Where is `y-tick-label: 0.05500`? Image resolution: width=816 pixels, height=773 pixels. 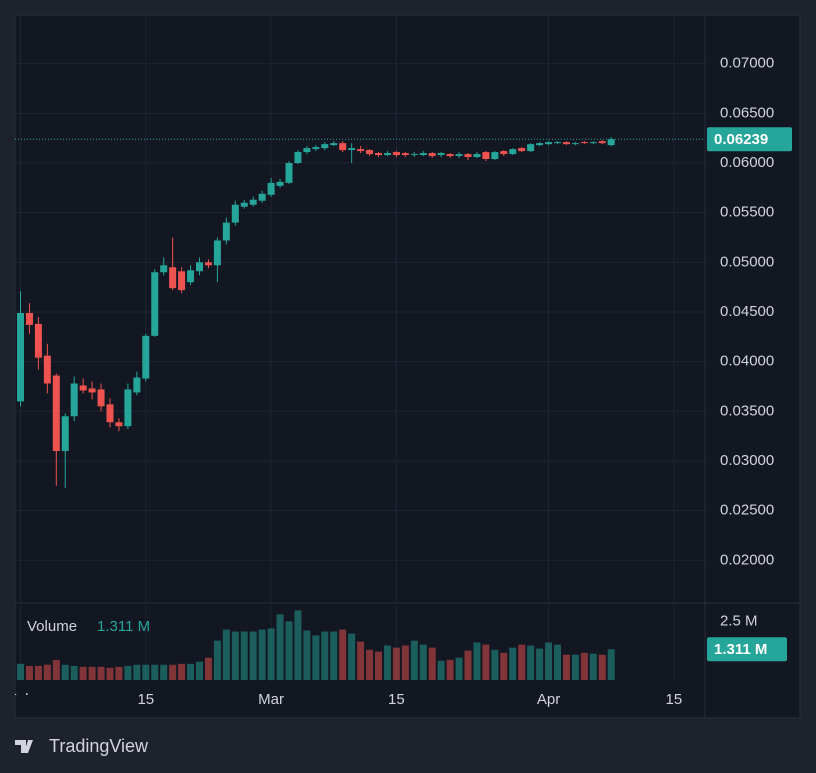
y-tick-label: 0.05500 is located at coordinates (747, 212).